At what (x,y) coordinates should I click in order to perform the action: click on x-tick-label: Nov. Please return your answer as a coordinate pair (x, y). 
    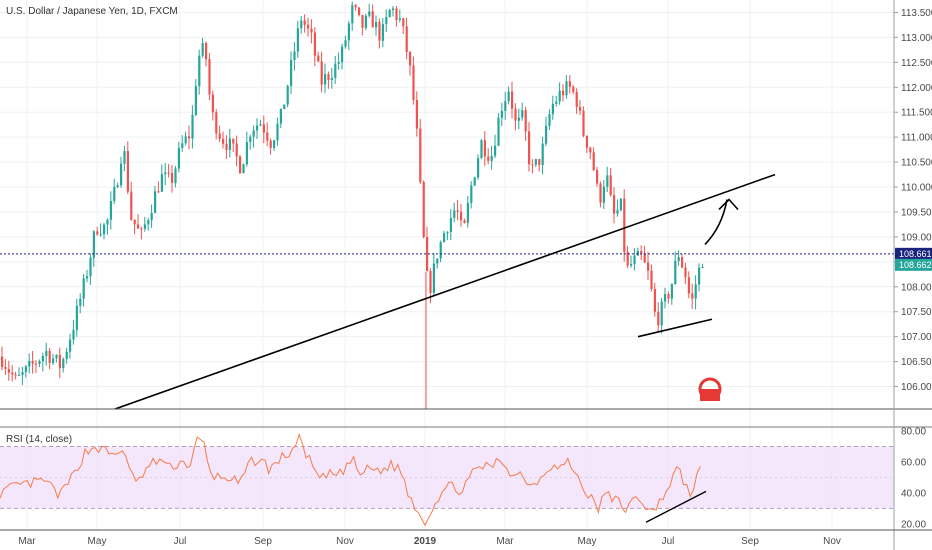
    Looking at the image, I should click on (832, 541).